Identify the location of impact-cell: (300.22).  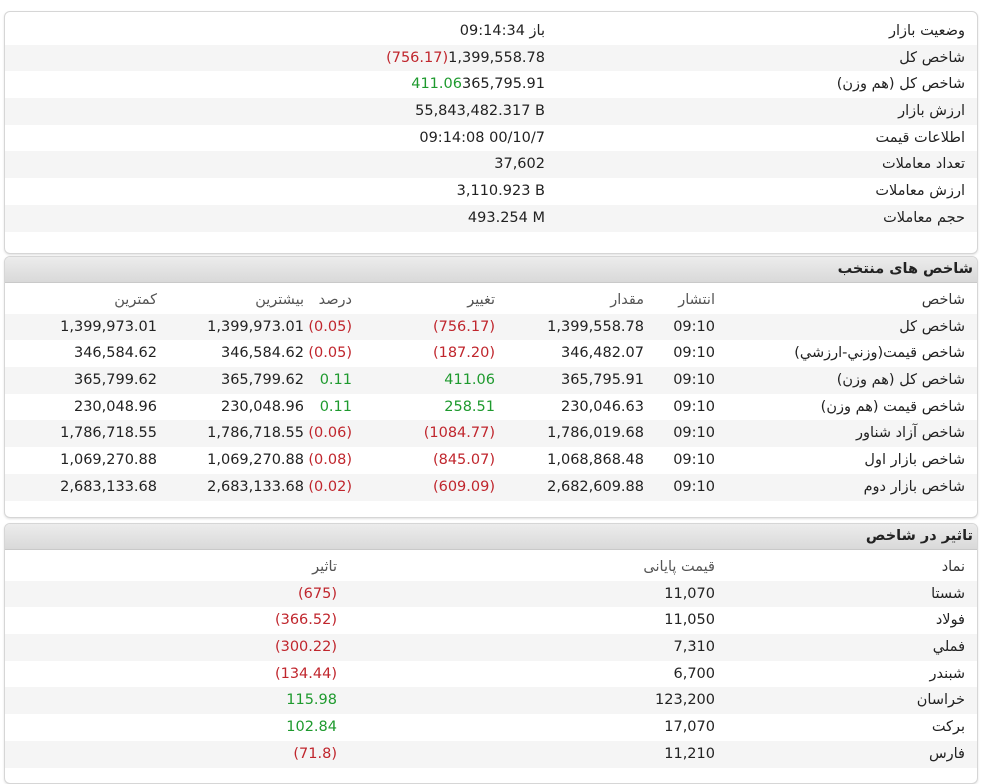
(305, 647).